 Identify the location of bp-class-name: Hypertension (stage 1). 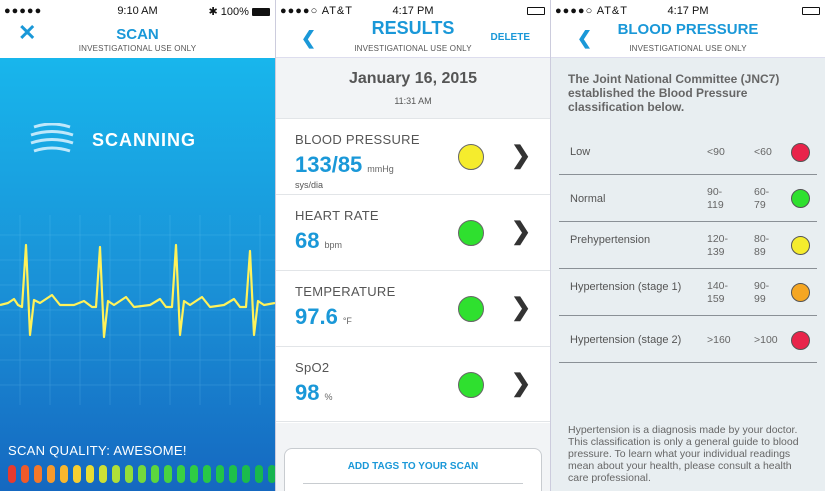
(626, 287).